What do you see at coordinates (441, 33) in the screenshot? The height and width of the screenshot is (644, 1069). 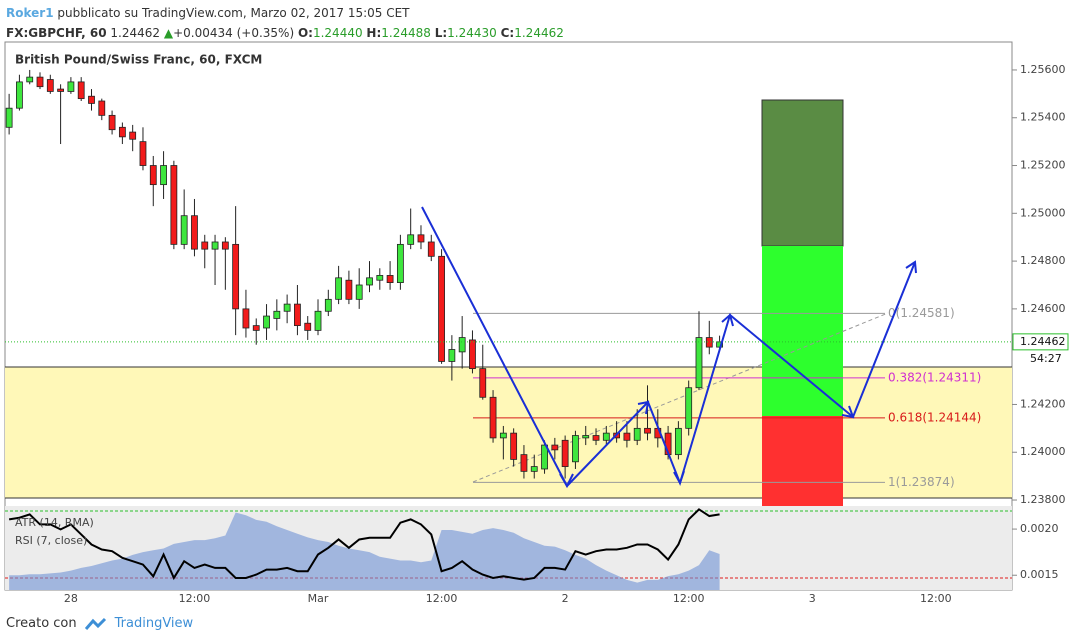 I see `ohlc-key: L:` at bounding box center [441, 33].